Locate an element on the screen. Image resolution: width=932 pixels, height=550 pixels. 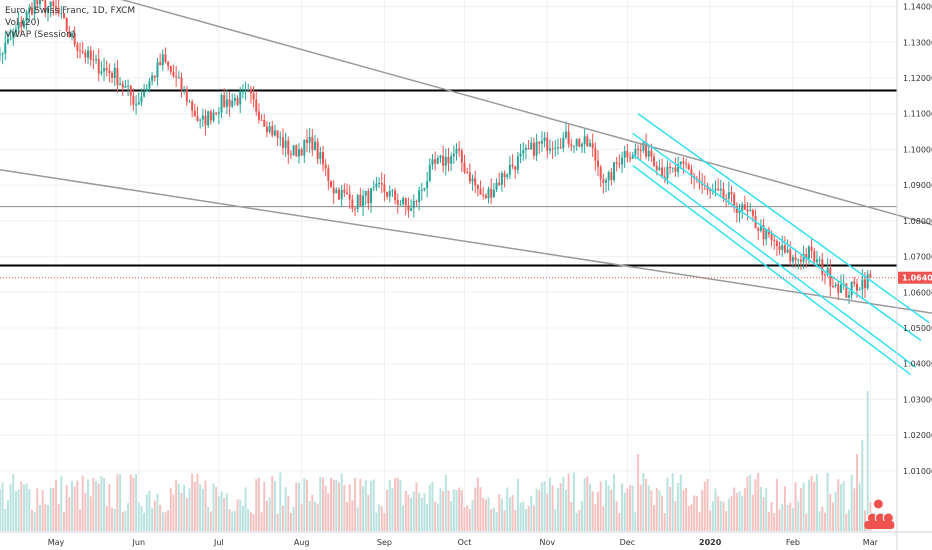
time-axis: MayJunJulAugSepOctNovDec2020FebMarAprMay is located at coordinates (466, 539).